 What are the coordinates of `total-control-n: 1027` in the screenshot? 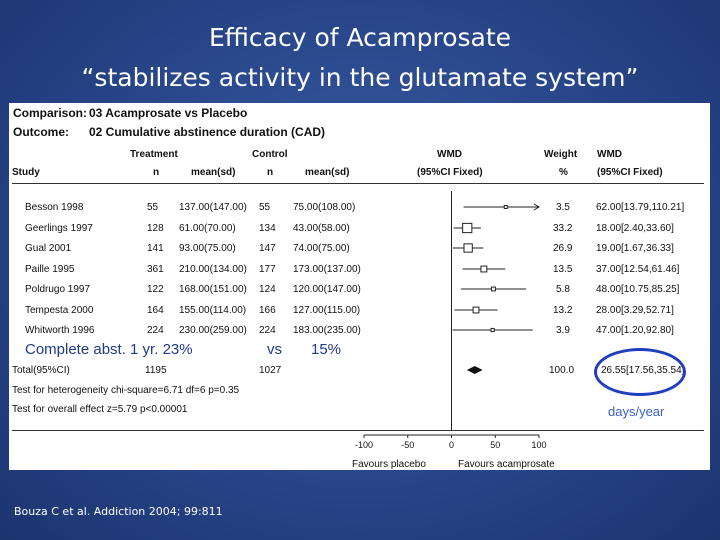 It's located at (270, 370).